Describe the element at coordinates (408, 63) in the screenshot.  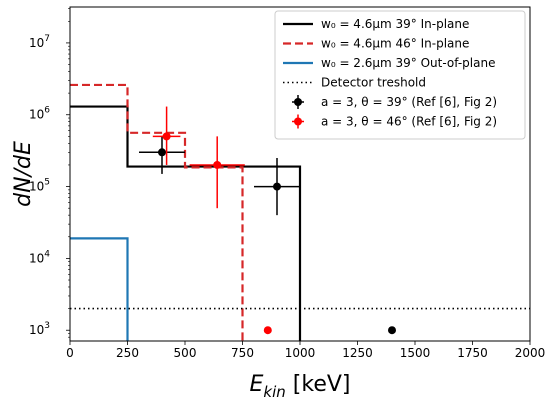
I see `legend-label-2: w₀ = 2.6μm 39° Out-of-plane` at that location.